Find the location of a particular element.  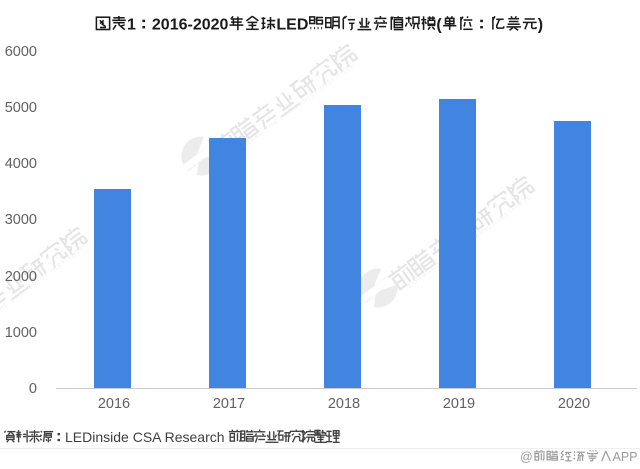

svg-text: 2016-2020 is located at coordinates (190, 24).